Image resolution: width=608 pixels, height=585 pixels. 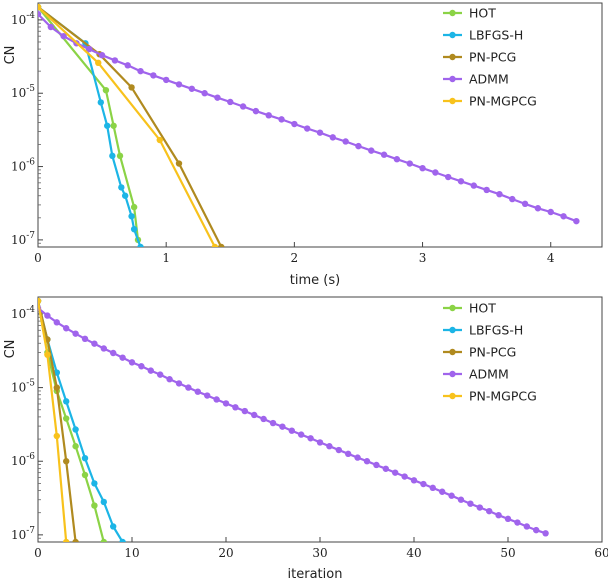 What do you see at coordinates (295, 258) in the screenshot?
I see `x-tick-label: 2` at bounding box center [295, 258].